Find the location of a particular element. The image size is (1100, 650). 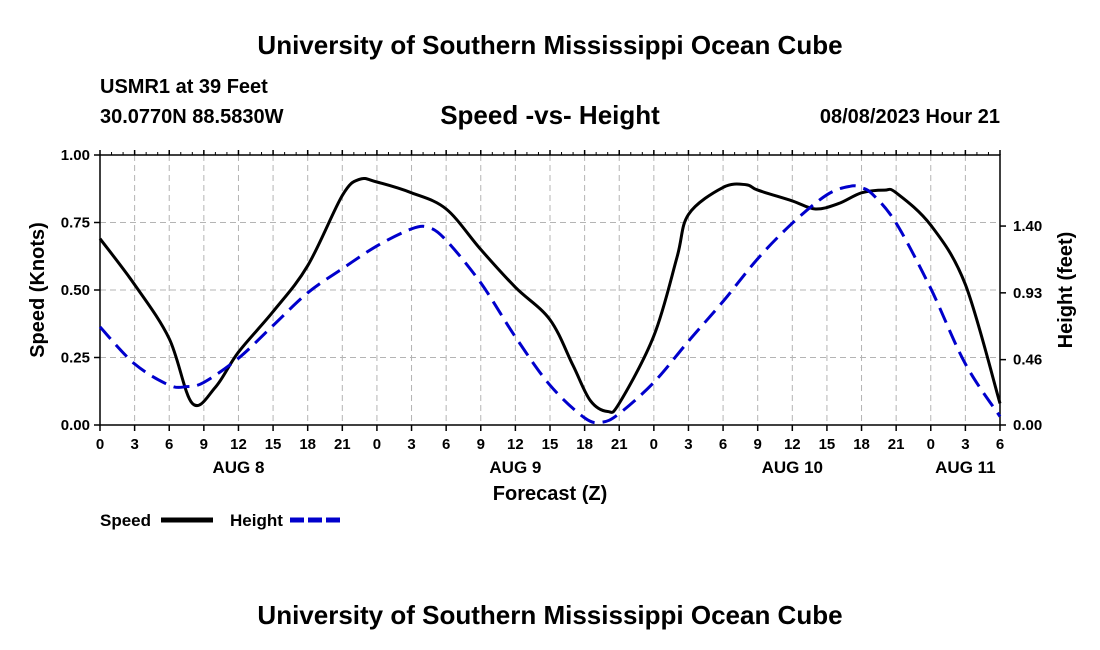

y2-tick-label: 0.93 is located at coordinates (1027, 293).